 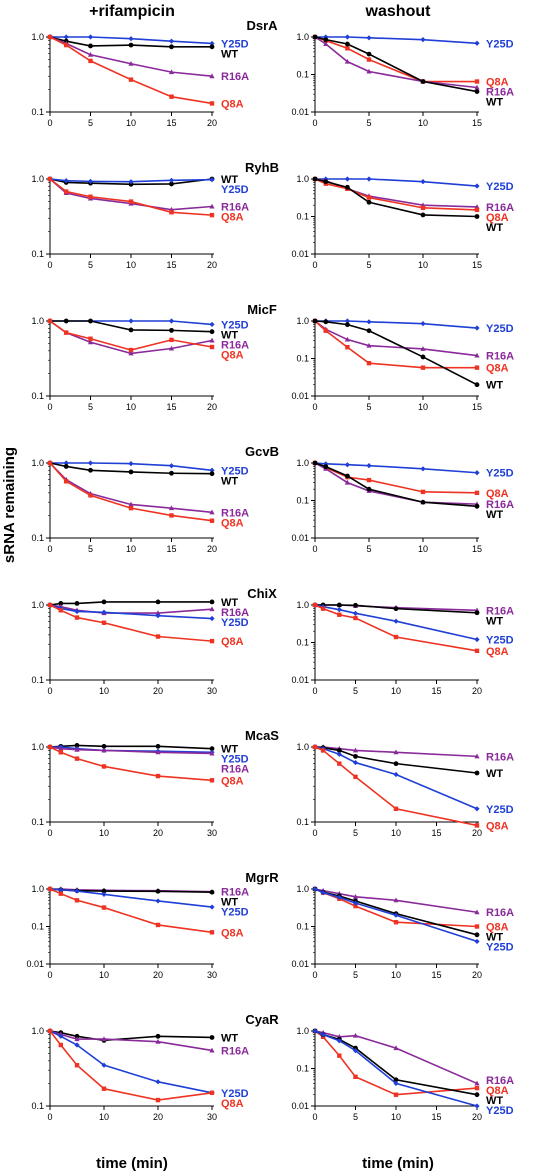 I want to click on series-label-y25d: Y25D, so click(x=500, y=187).